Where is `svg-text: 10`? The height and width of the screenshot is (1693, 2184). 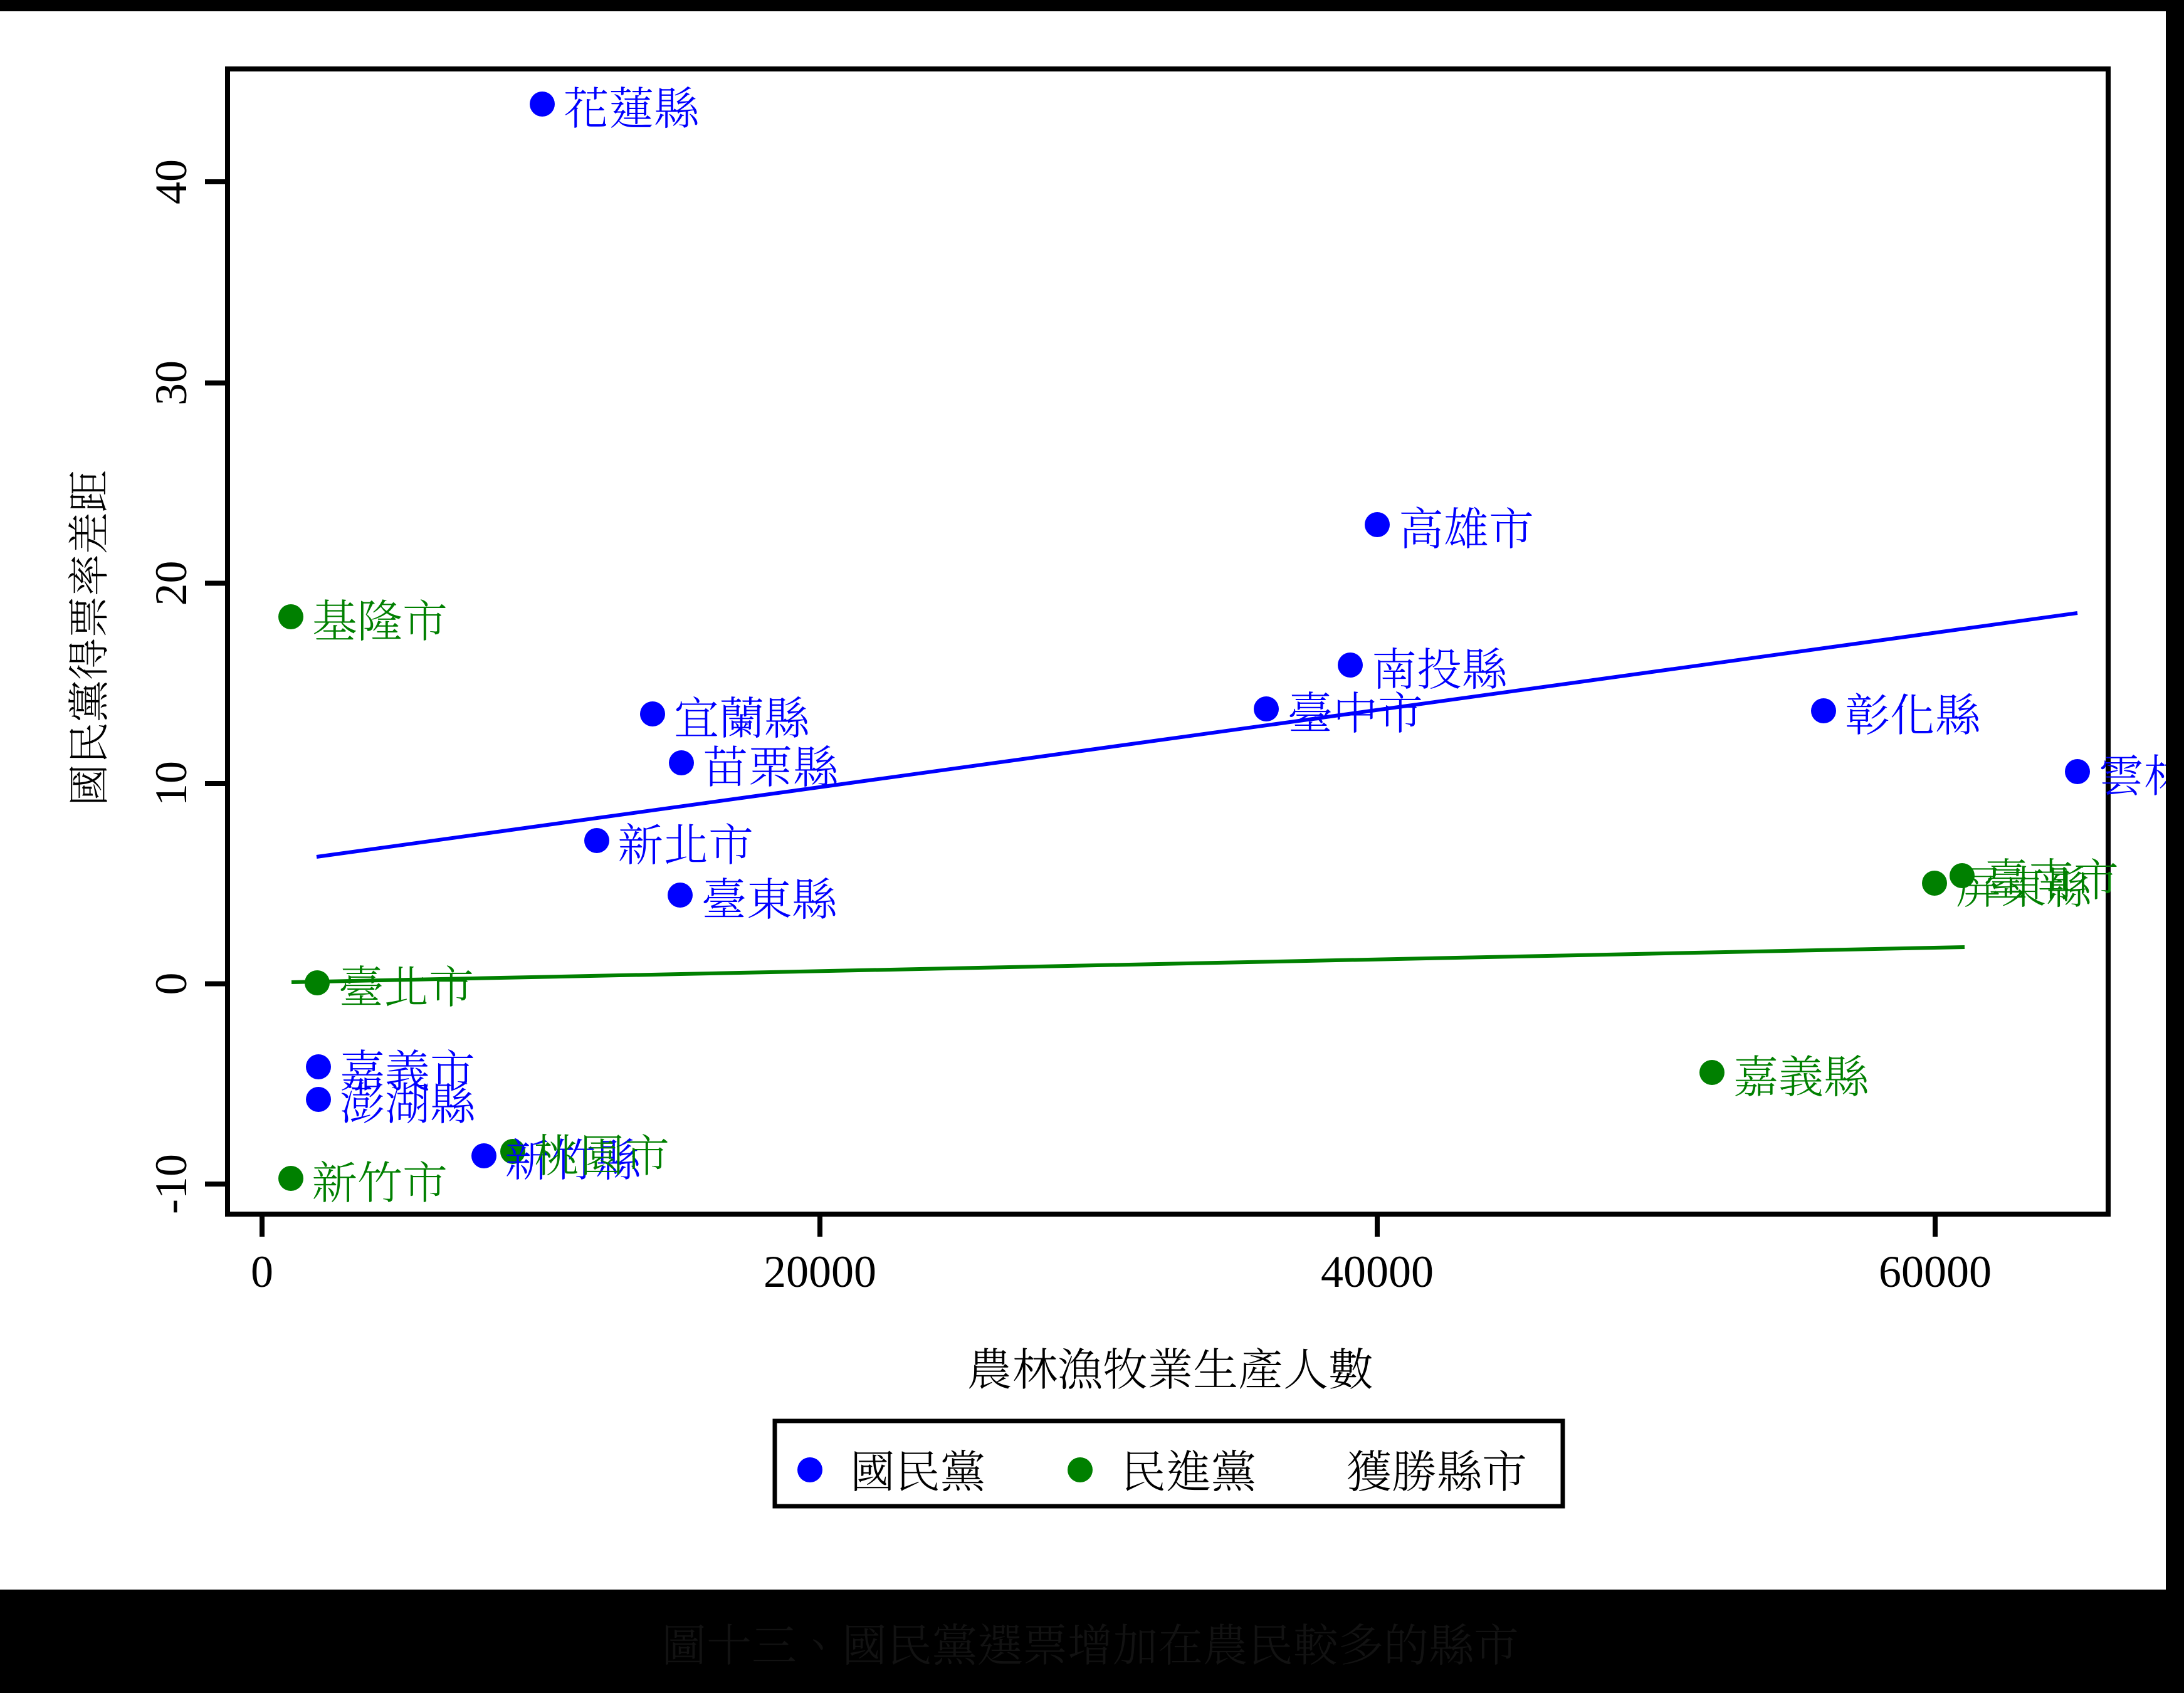 svg-text: 10 is located at coordinates (171, 783).